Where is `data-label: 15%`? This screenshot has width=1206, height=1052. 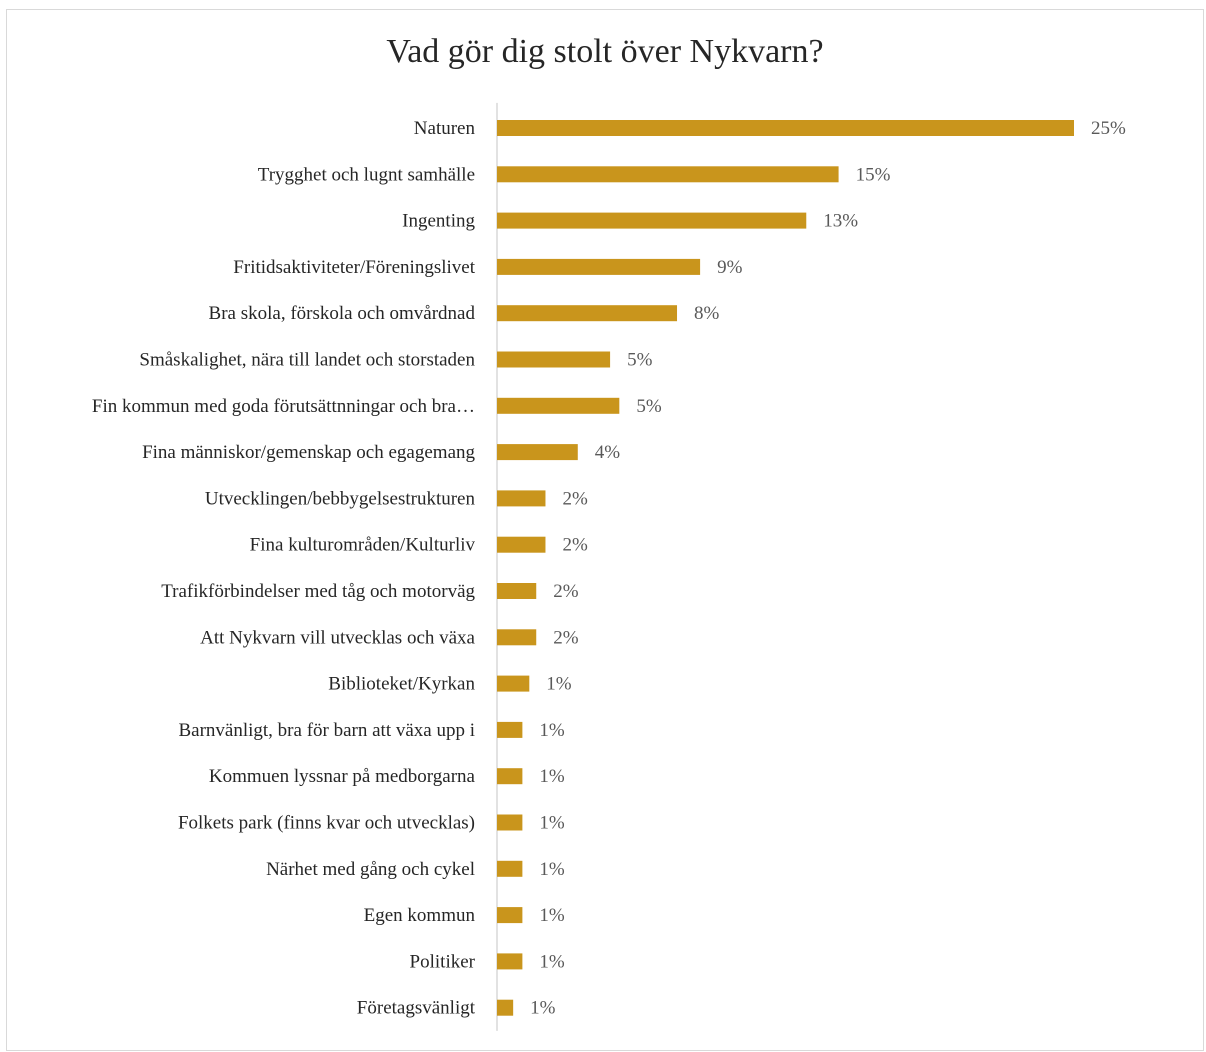 data-label: 15% is located at coordinates (873, 174).